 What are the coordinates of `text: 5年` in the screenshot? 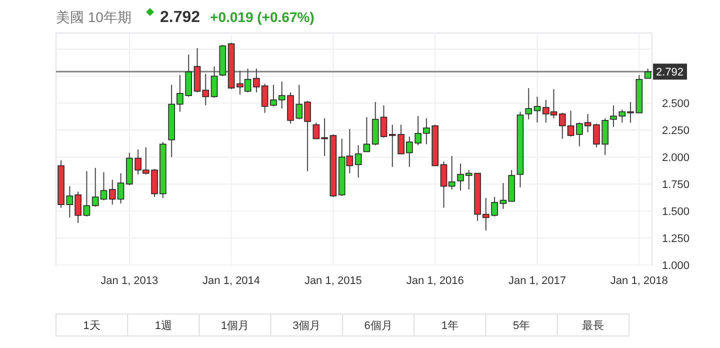 It's located at (521, 326).